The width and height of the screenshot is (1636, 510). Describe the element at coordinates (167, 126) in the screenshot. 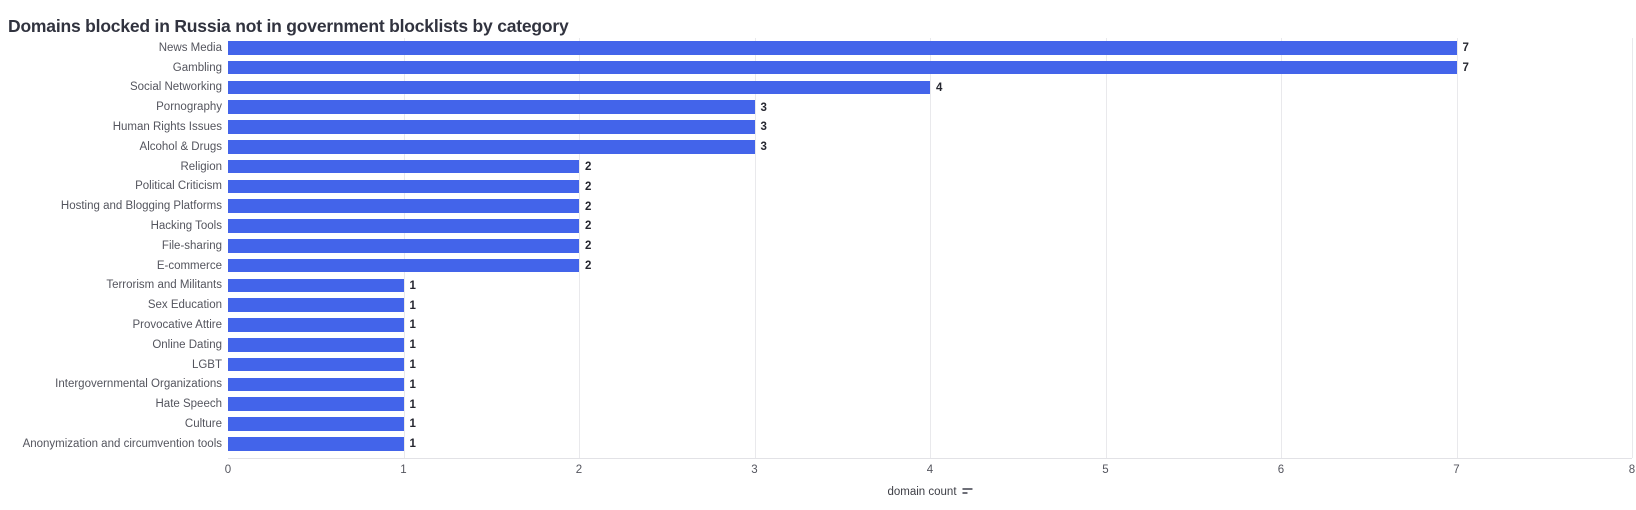

I see `category-label: Human Rights Issues` at that location.